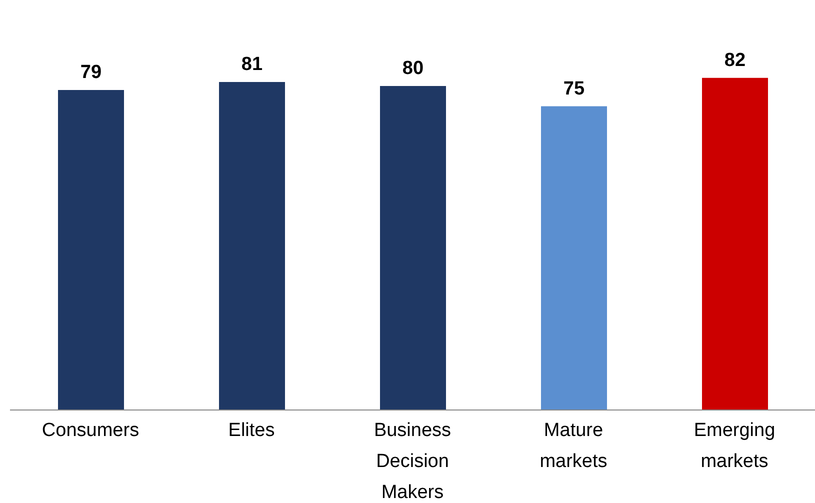 This screenshot has width=815, height=503. I want to click on data-label: 80, so click(413, 68).